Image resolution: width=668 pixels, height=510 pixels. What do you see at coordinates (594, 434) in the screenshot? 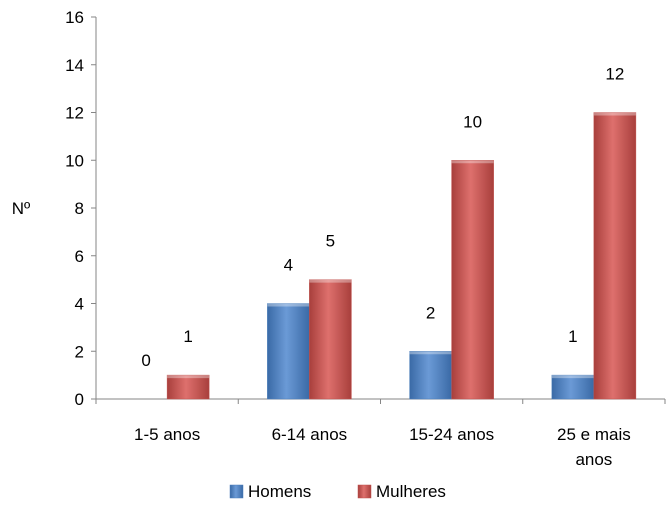
I see `x-category-label: 25 e mais` at bounding box center [594, 434].